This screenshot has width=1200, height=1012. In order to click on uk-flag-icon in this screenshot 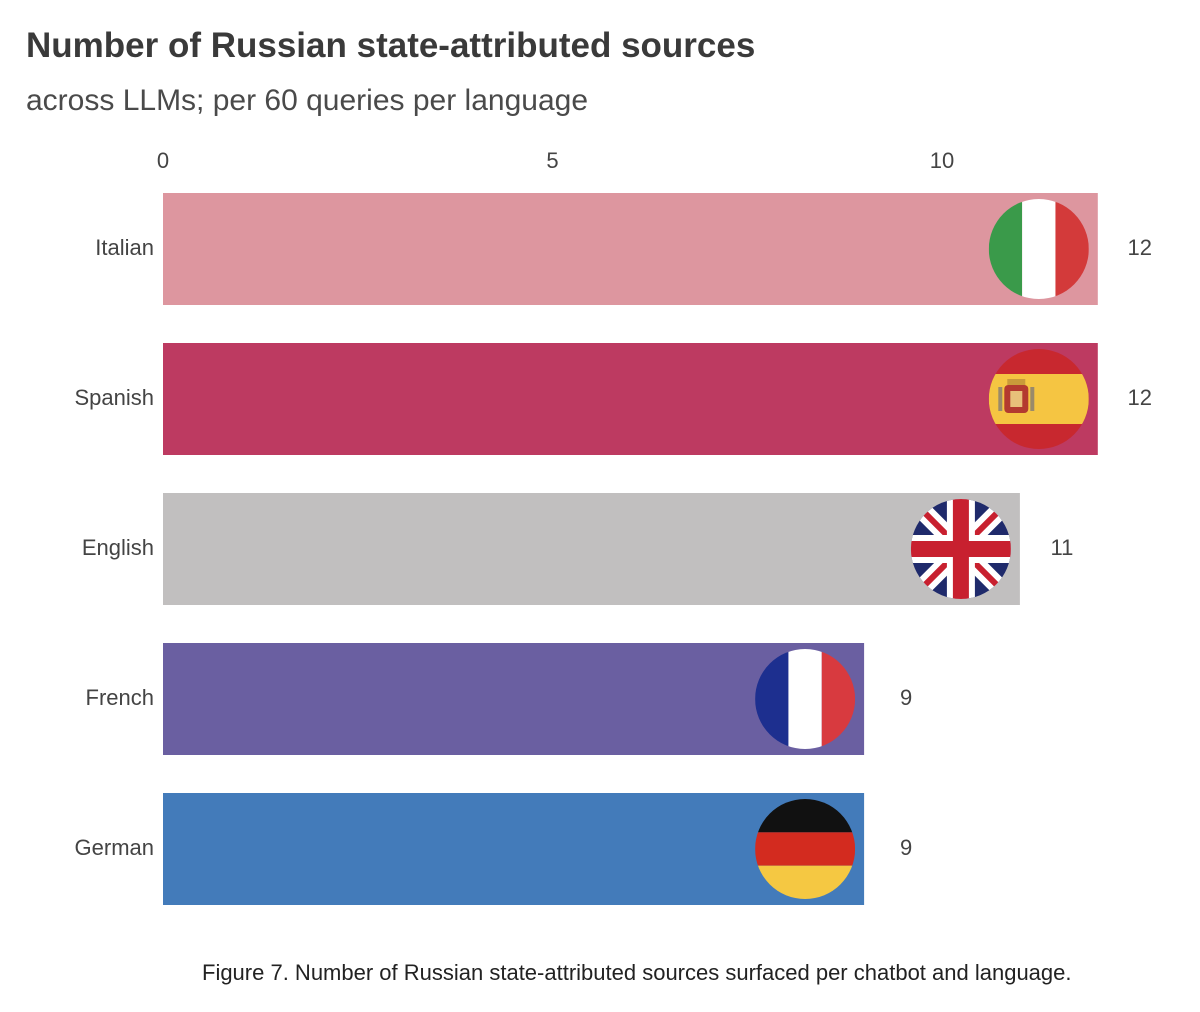, I will do `click(960, 549)`.